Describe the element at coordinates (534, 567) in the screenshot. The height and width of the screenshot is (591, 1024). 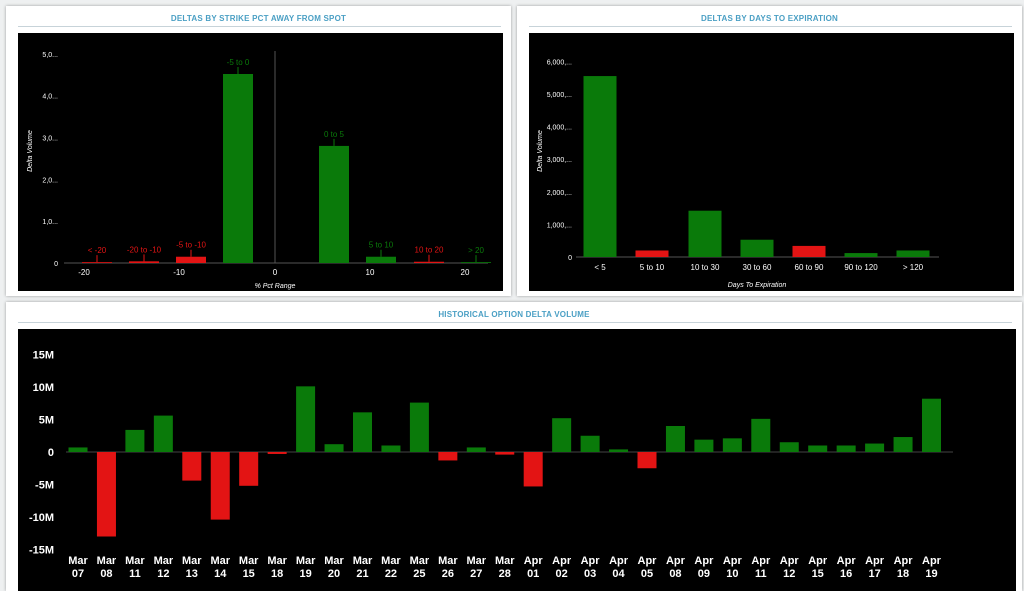
I see `history-x-tick-label: Apr 01` at that location.